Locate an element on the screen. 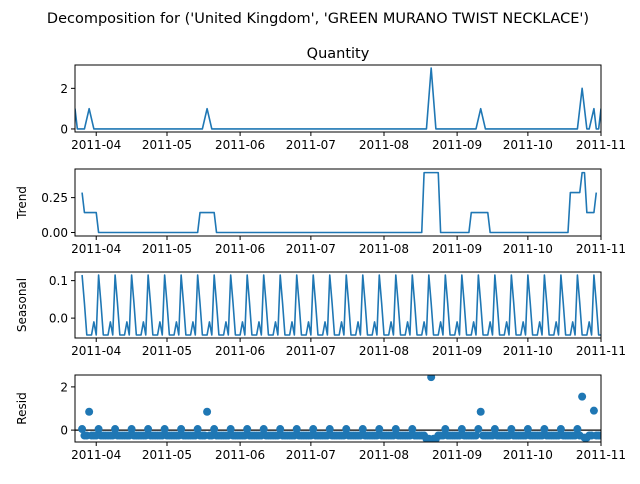 This screenshot has height=484, width=640. y-axis-label: Trend is located at coordinates (22, 203).